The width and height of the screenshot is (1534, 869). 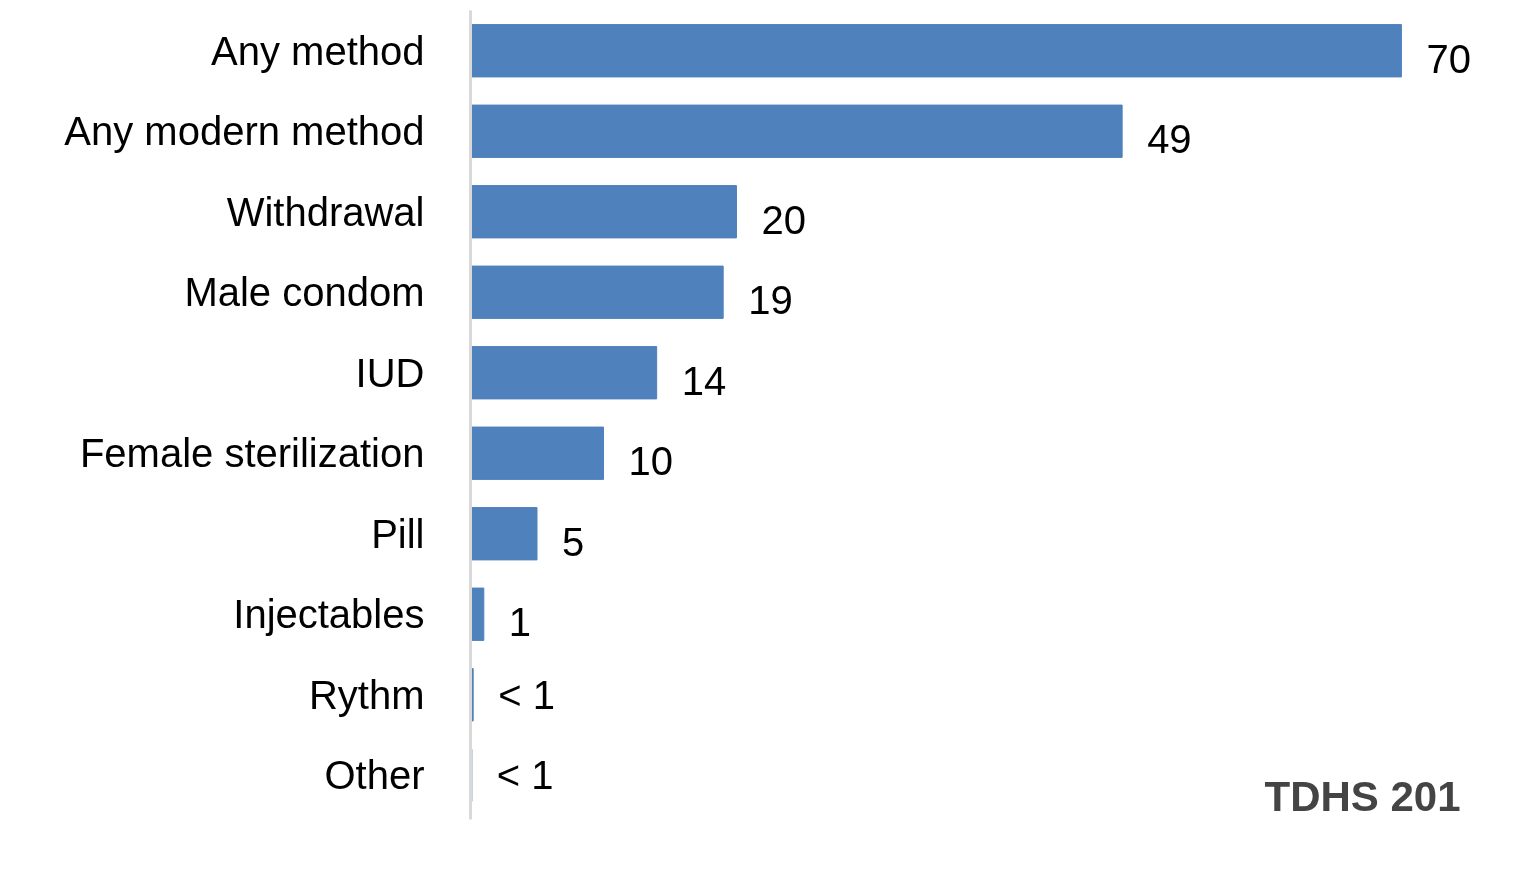 I want to click on annotation: TDHS 201, so click(x=1362, y=796).